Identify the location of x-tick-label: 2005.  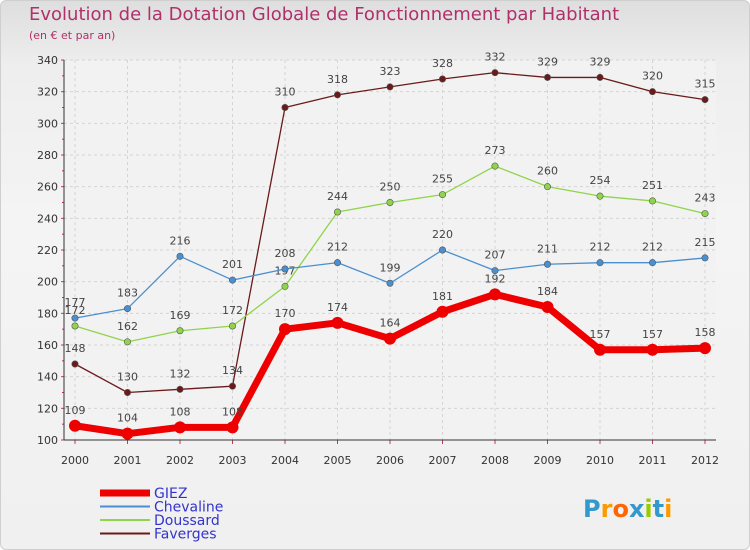
(338, 460).